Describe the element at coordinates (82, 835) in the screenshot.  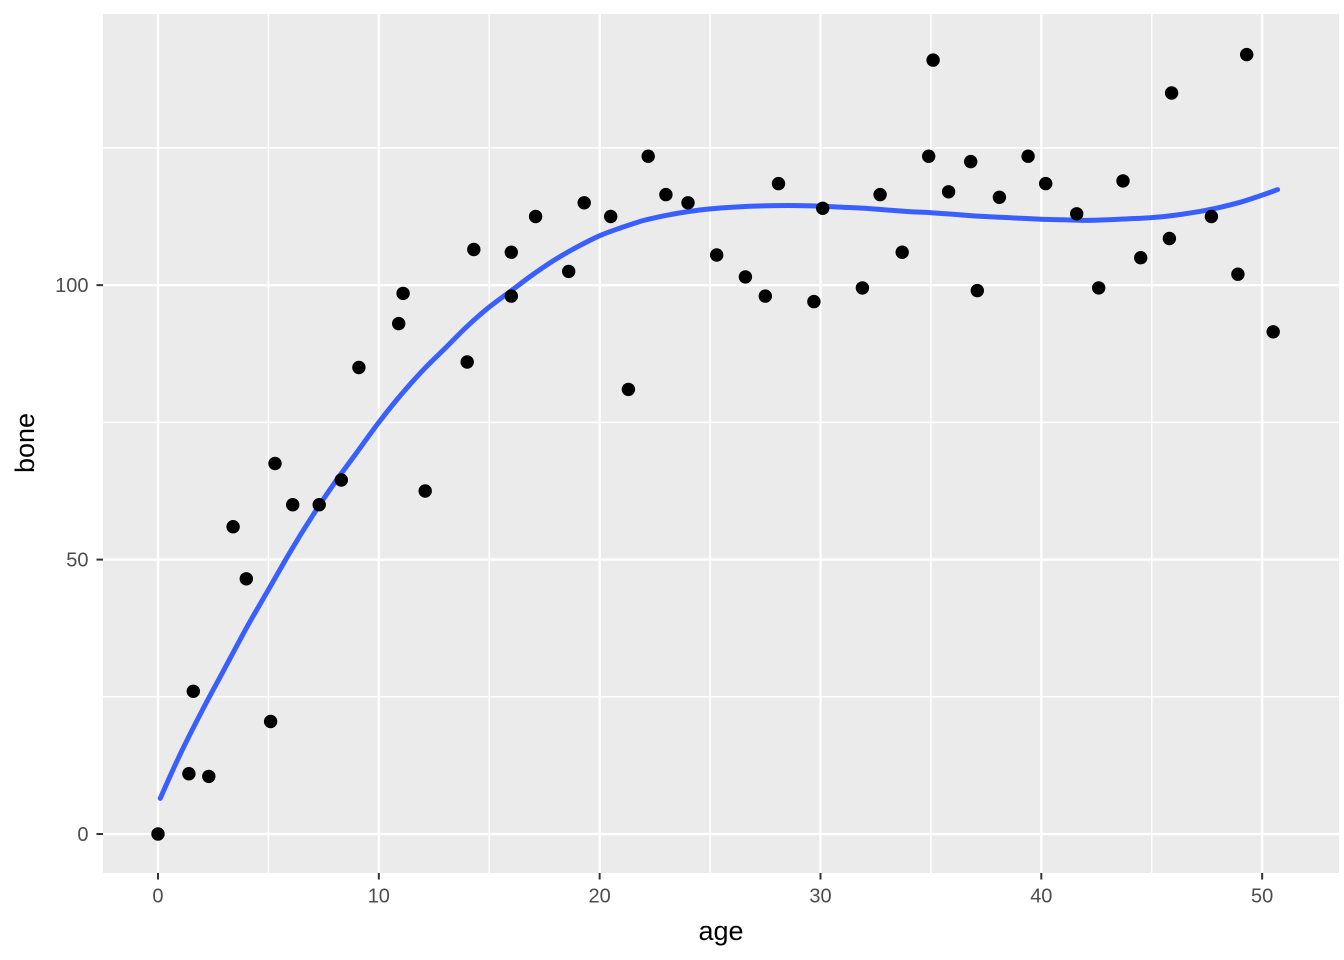
I see `y-tick-label: 0` at that location.